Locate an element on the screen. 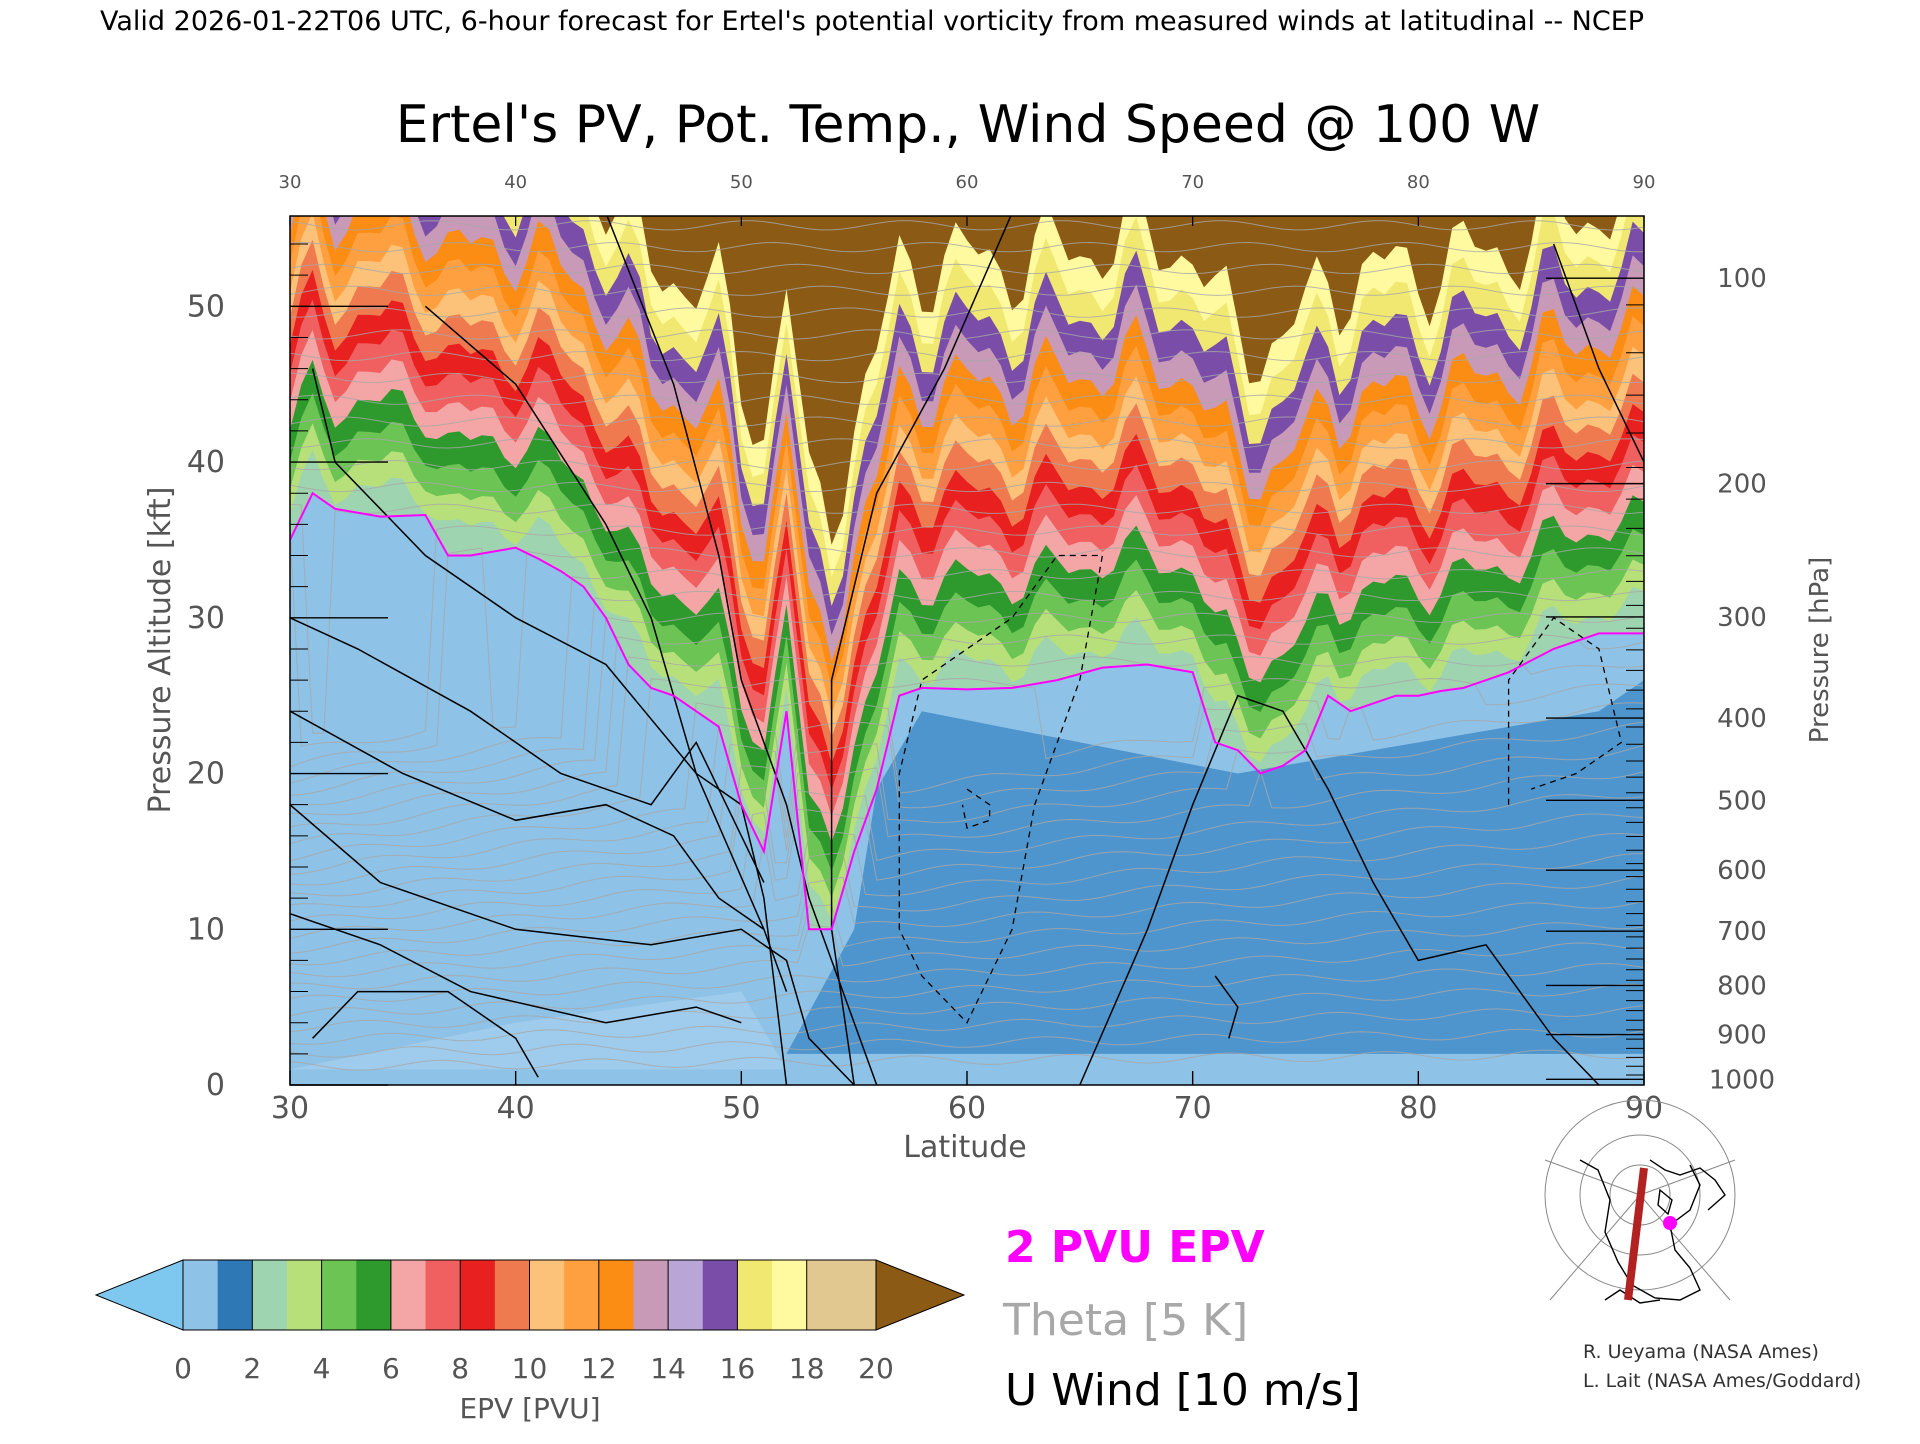 This screenshot has width=1920, height=1444. x-tick-label: 50 is located at coordinates (741, 1108).